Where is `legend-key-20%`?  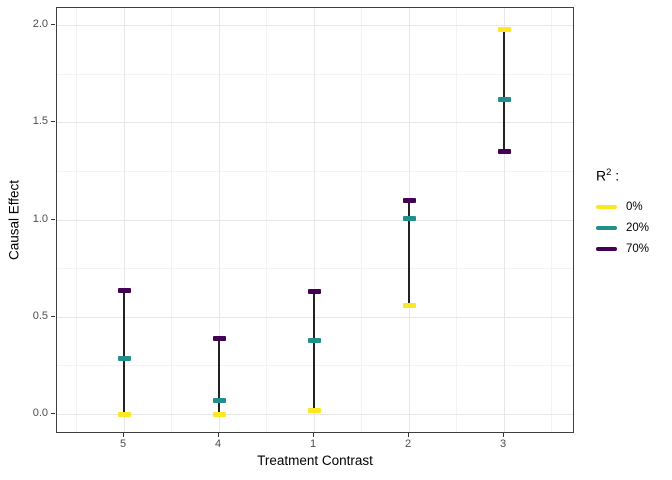
legend-key-20% is located at coordinates (606, 228).